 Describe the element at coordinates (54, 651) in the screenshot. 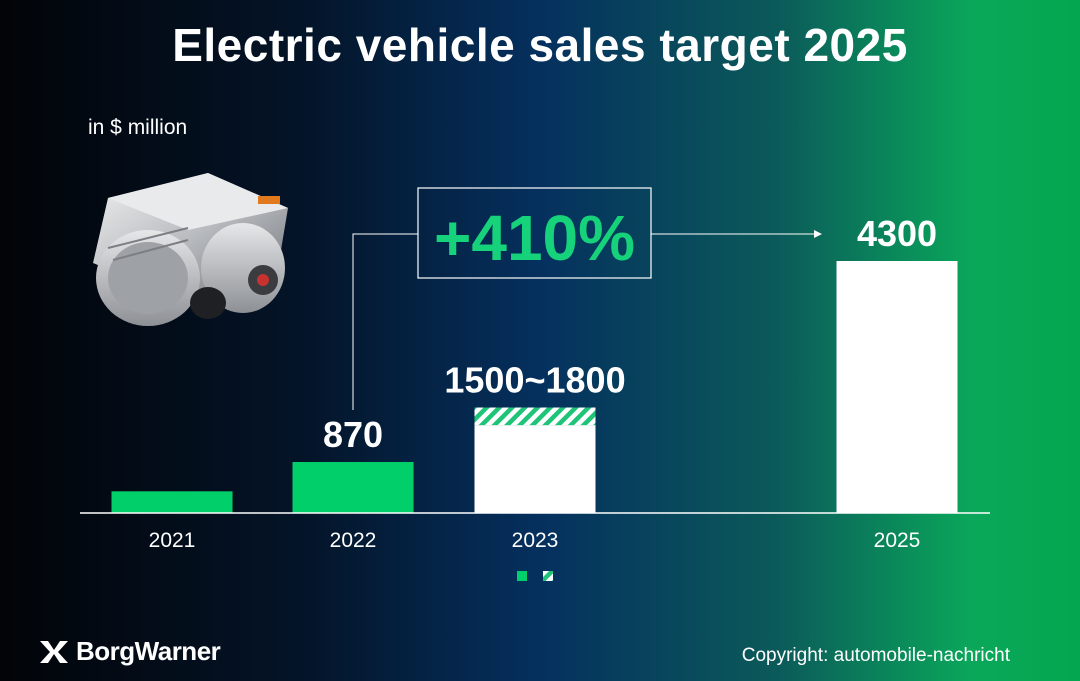

I see `borgwarner-logo-mark` at that location.